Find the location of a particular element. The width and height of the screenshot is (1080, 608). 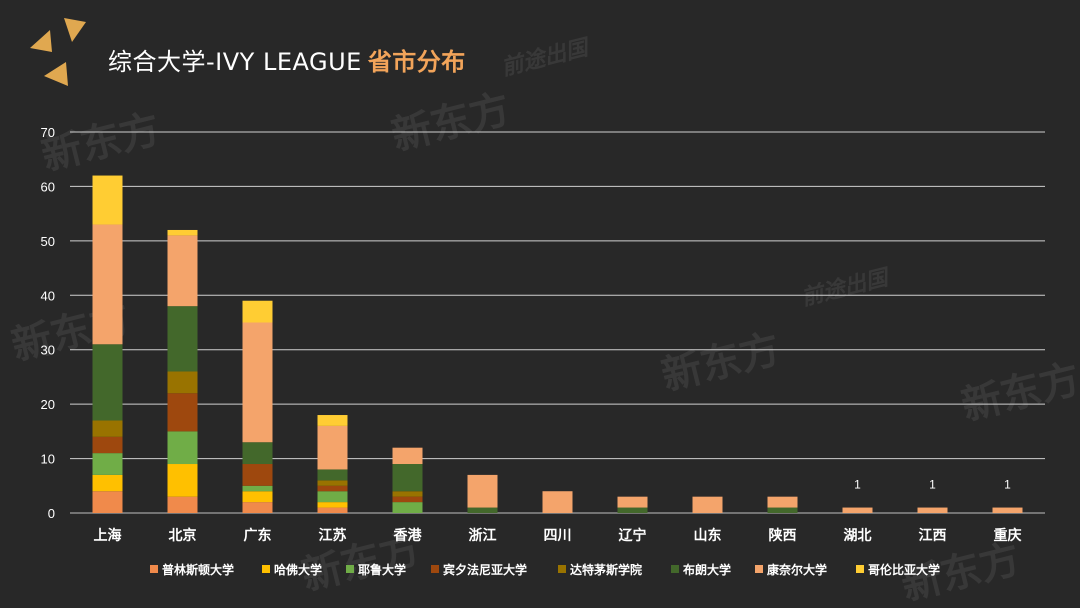

y-tick-label: 60 is located at coordinates (48, 186).